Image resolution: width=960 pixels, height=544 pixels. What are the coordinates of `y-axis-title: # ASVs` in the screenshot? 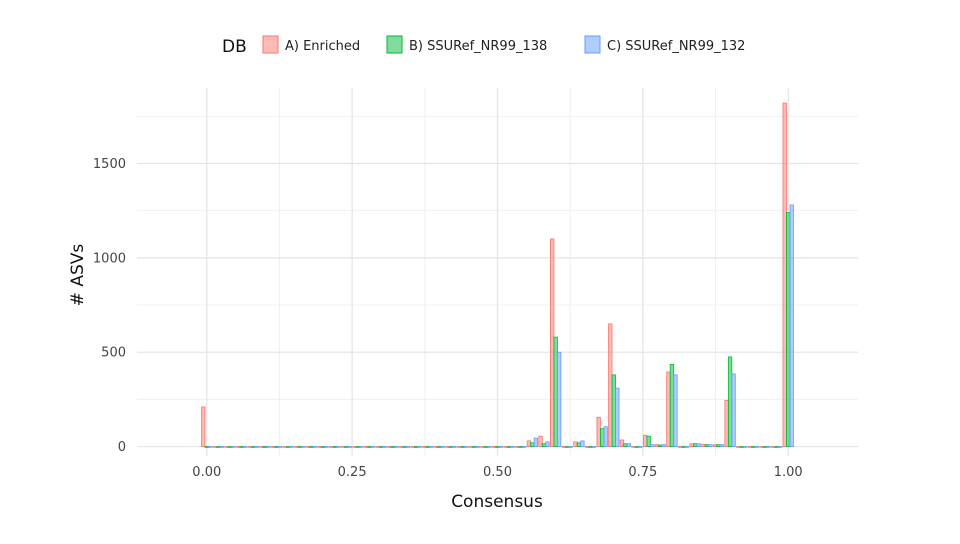 It's located at (78, 275).